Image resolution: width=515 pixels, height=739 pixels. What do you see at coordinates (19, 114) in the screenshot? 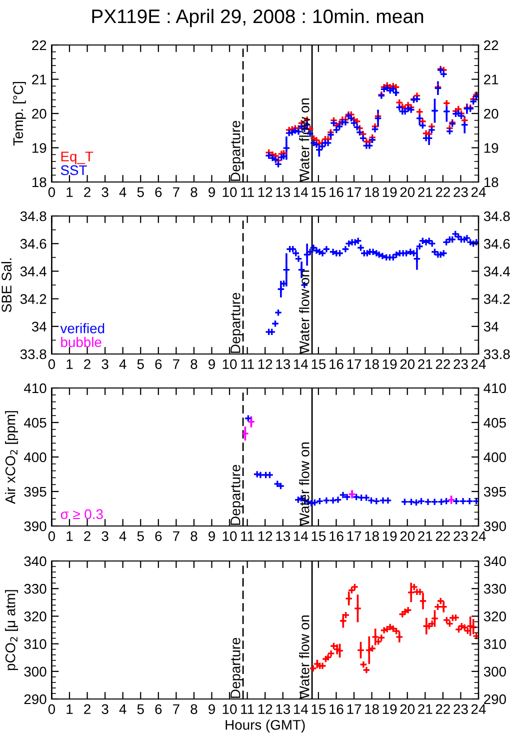
I see `y-axis-title: Temp. [°C]` at bounding box center [19, 114].